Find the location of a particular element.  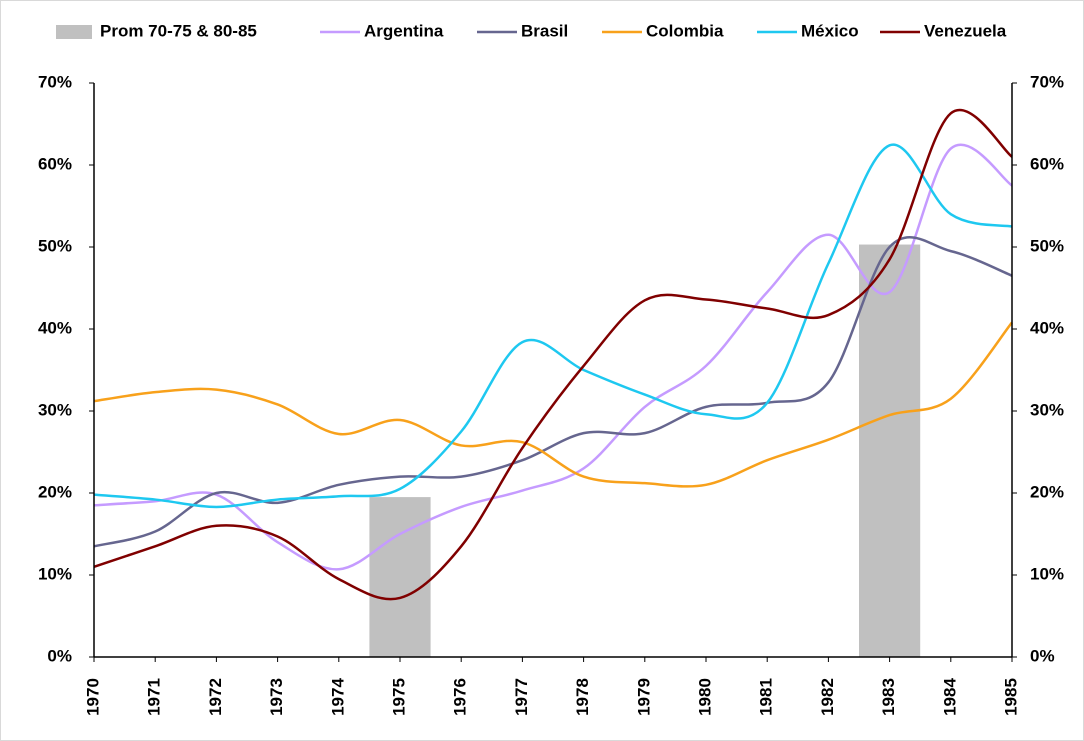

legend-label: Venezuela is located at coordinates (965, 30).